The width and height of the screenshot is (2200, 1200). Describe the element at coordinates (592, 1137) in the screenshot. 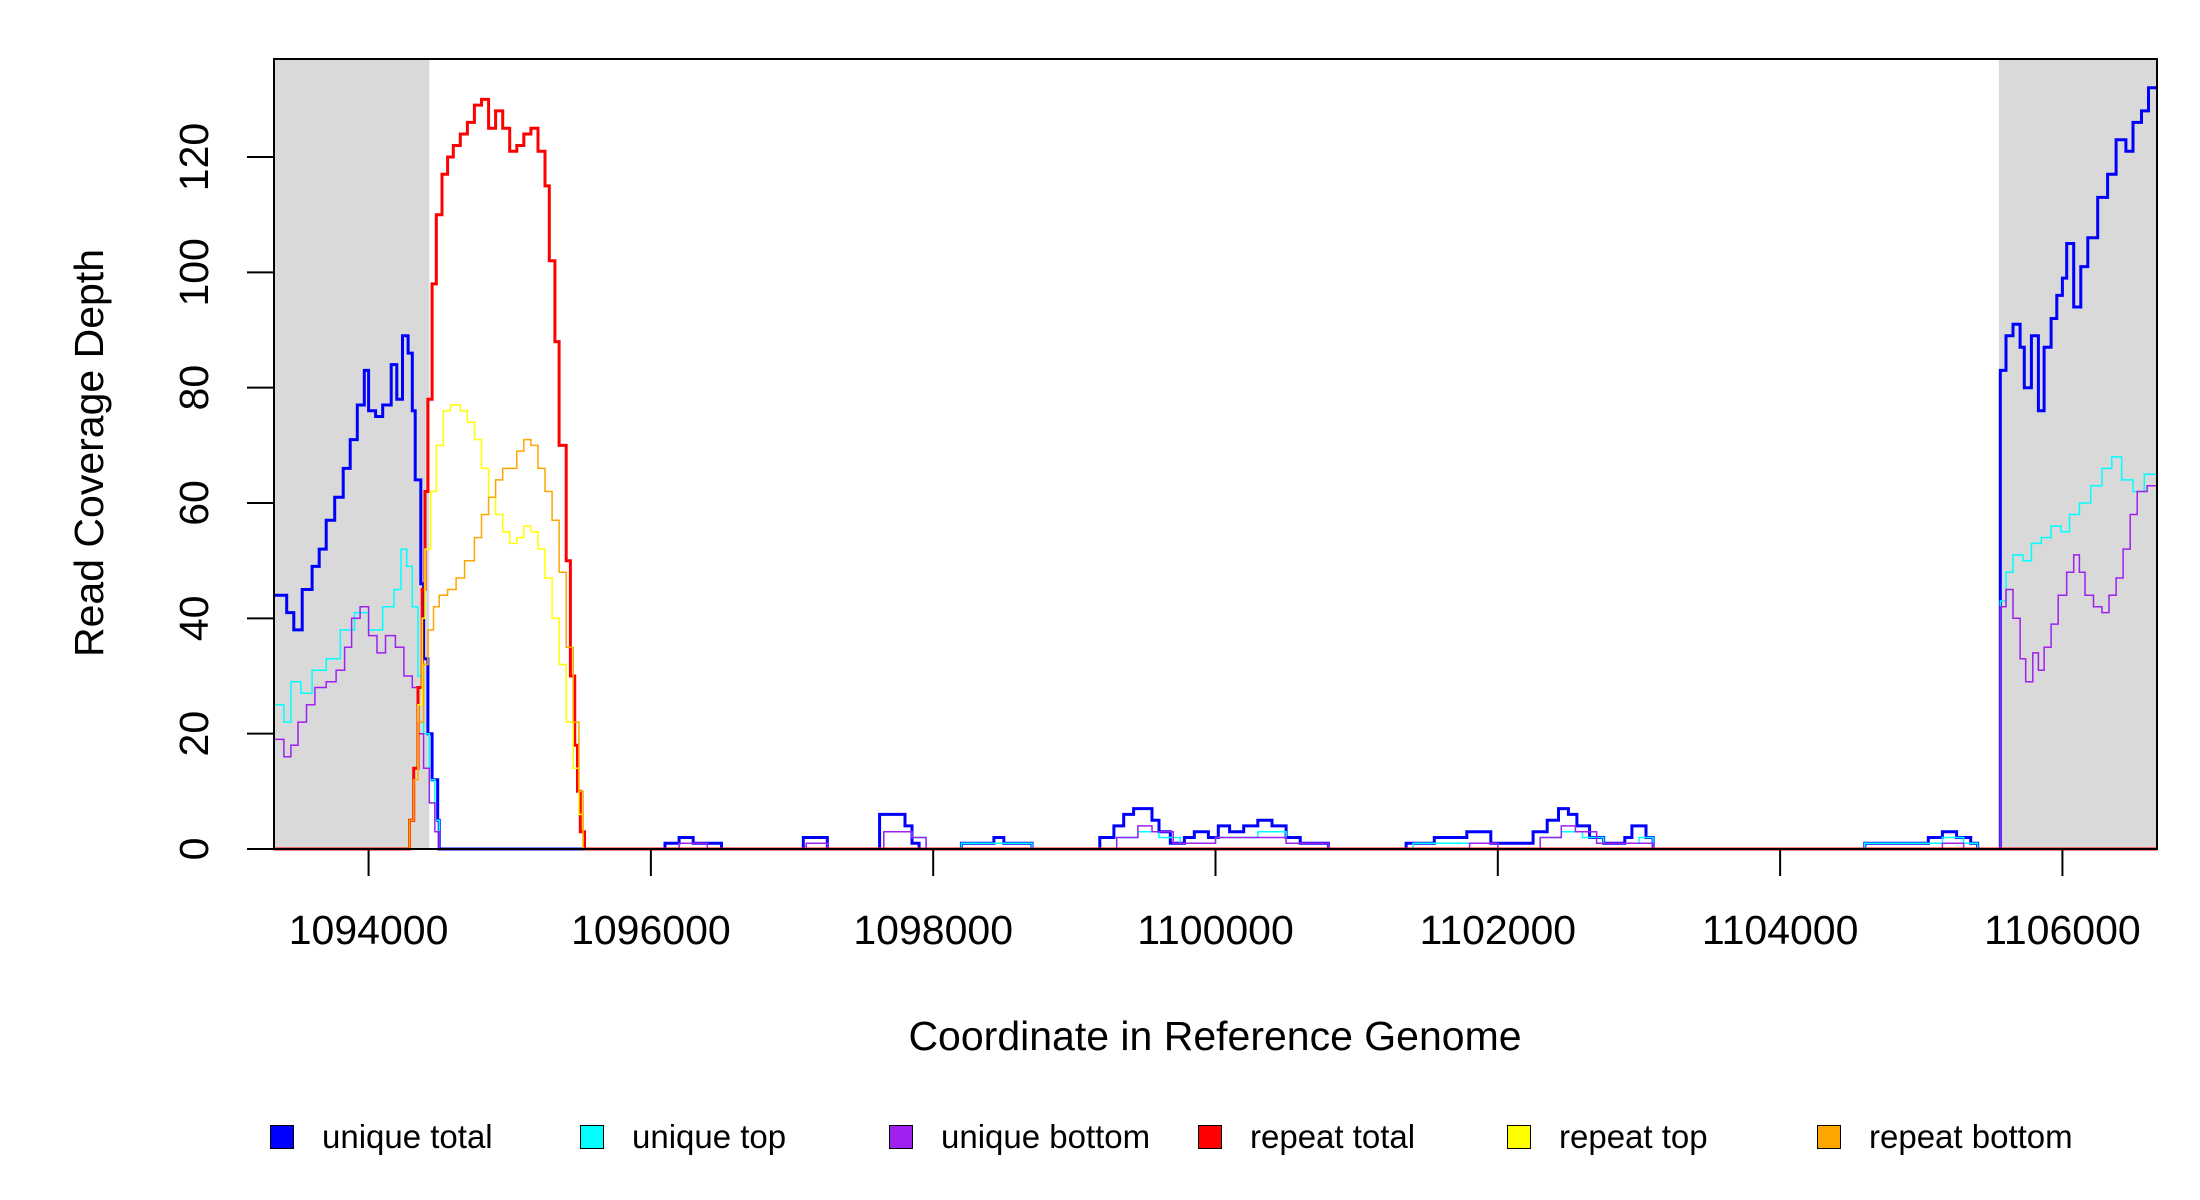

I see `legend-swatch-unique-top` at that location.